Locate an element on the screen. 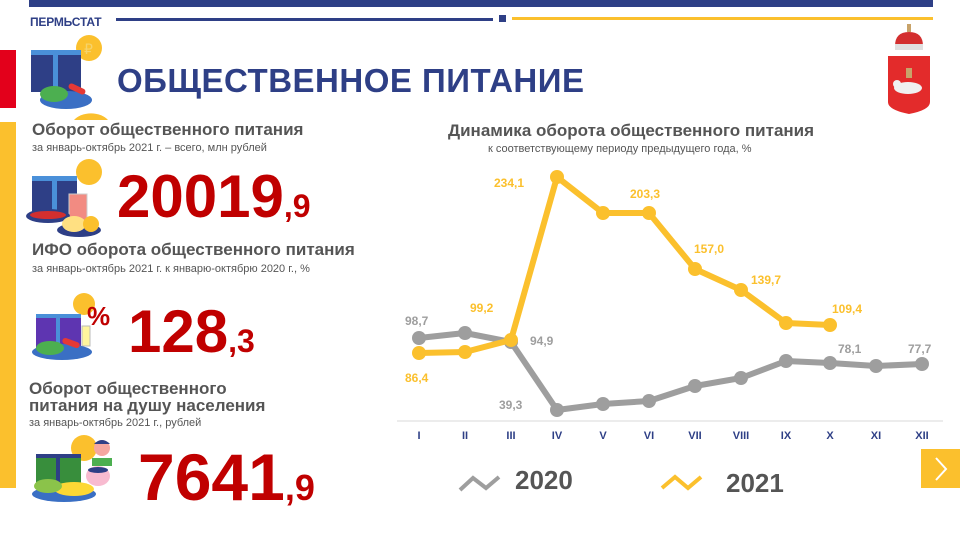 Image resolution: width=960 pixels, height=540 pixels. red-side-marker is located at coordinates (8, 79).